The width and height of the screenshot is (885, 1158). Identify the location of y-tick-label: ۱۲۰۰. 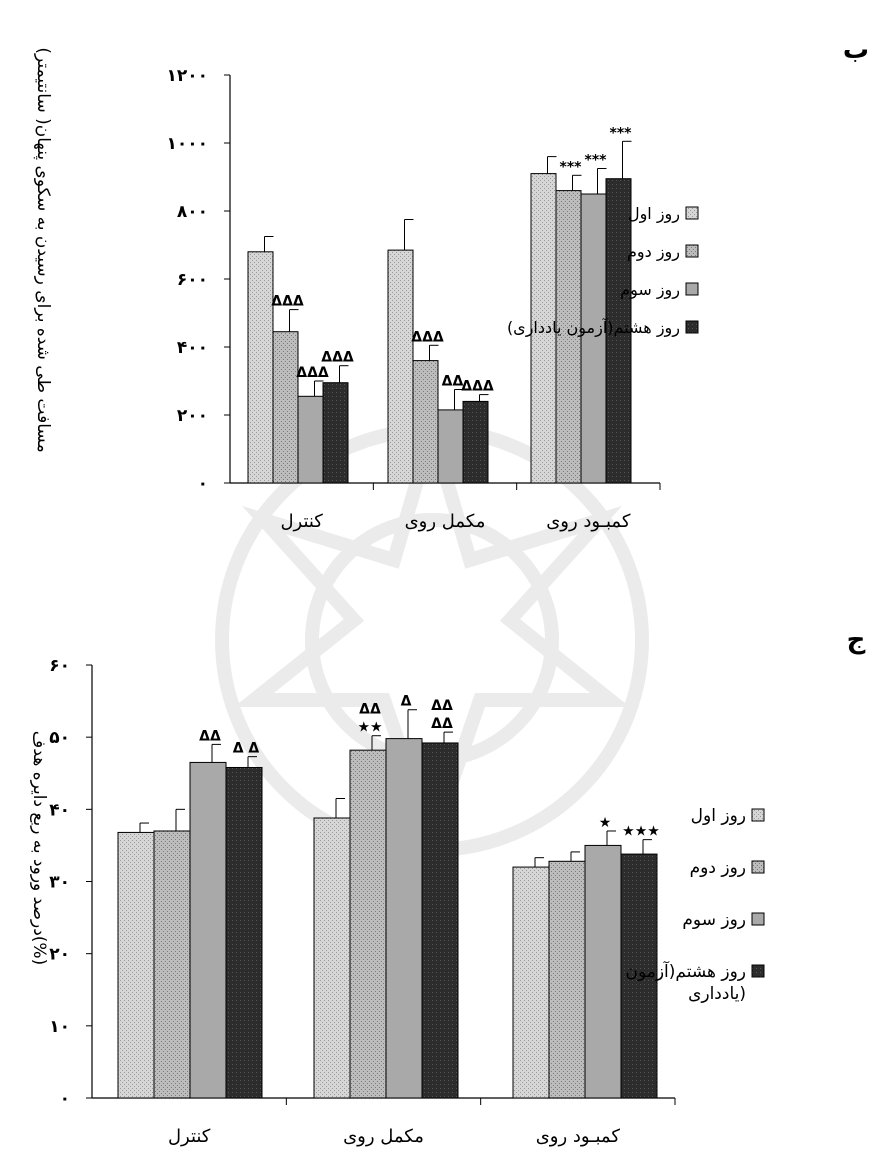
(187, 76).